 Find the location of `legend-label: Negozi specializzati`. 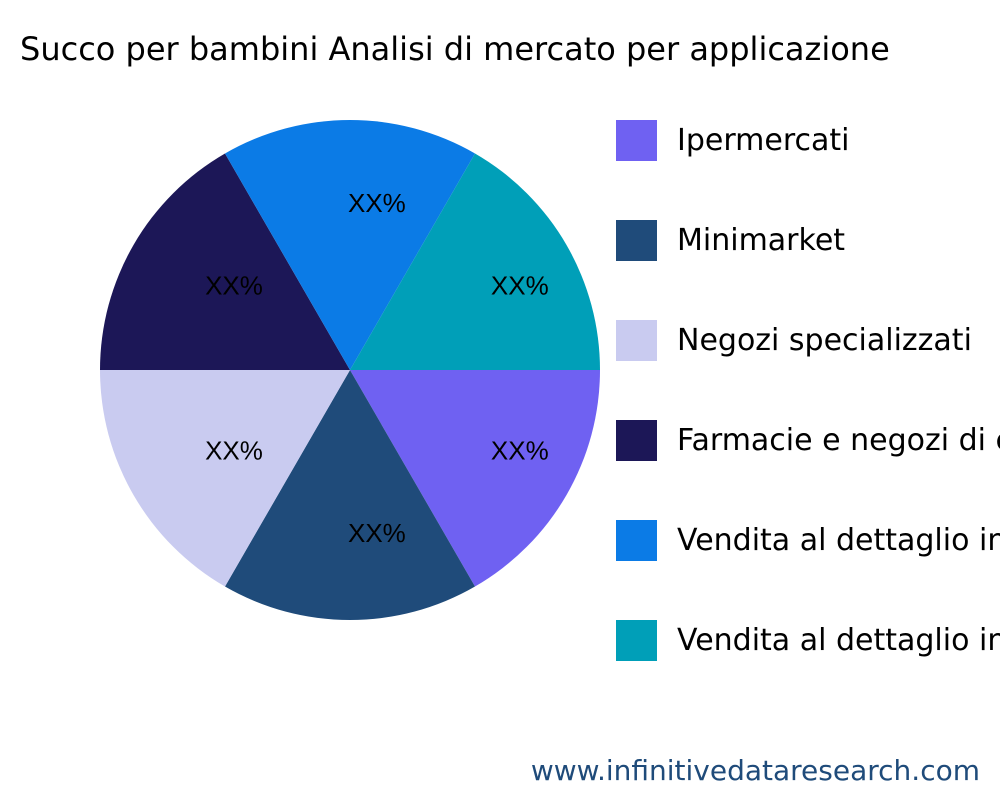

legend-label: Negozi specializzati is located at coordinates (824, 340).